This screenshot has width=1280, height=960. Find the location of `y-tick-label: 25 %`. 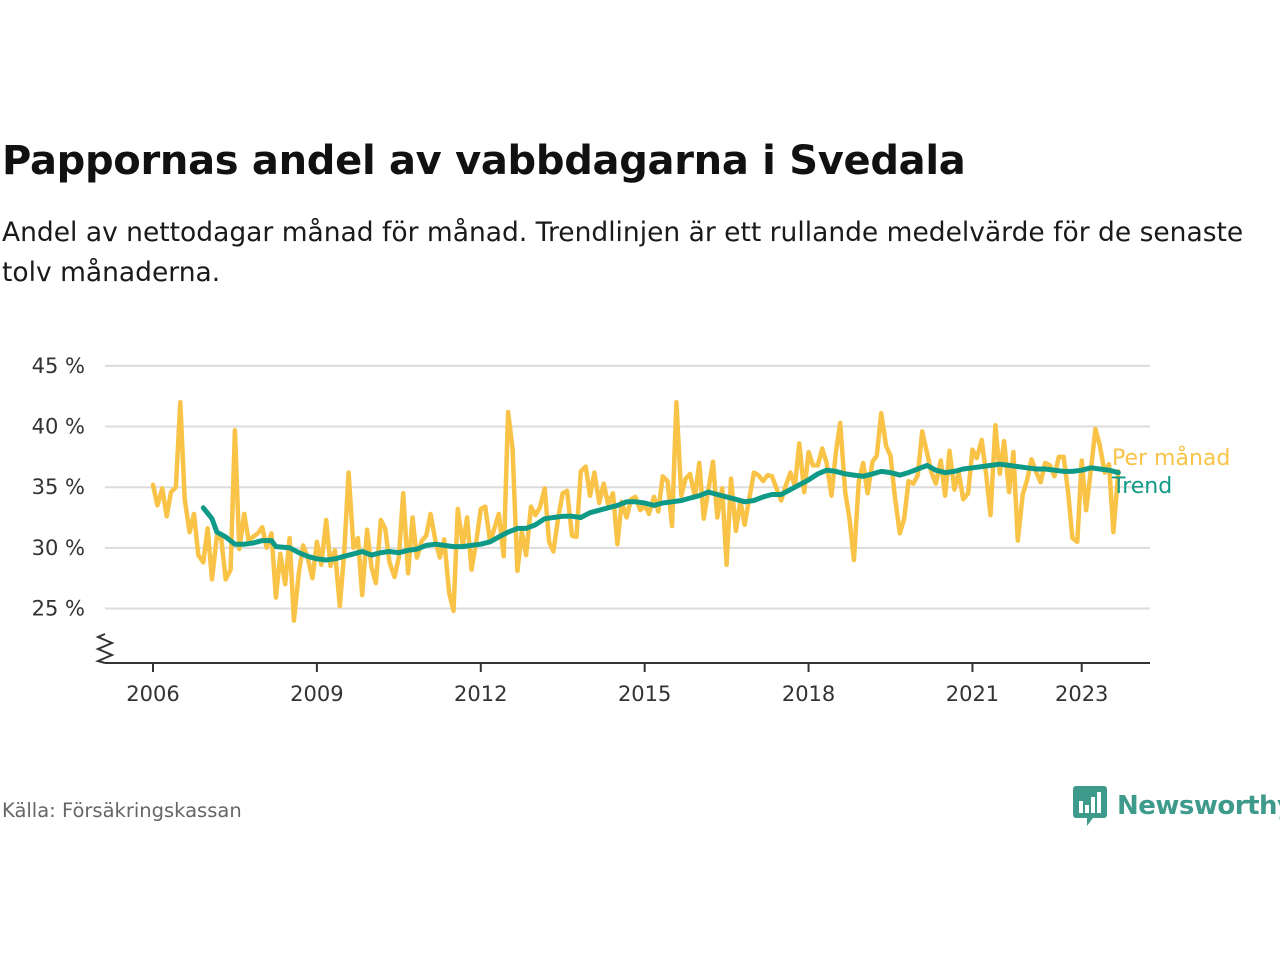

y-tick-label: 25 % is located at coordinates (58, 609).